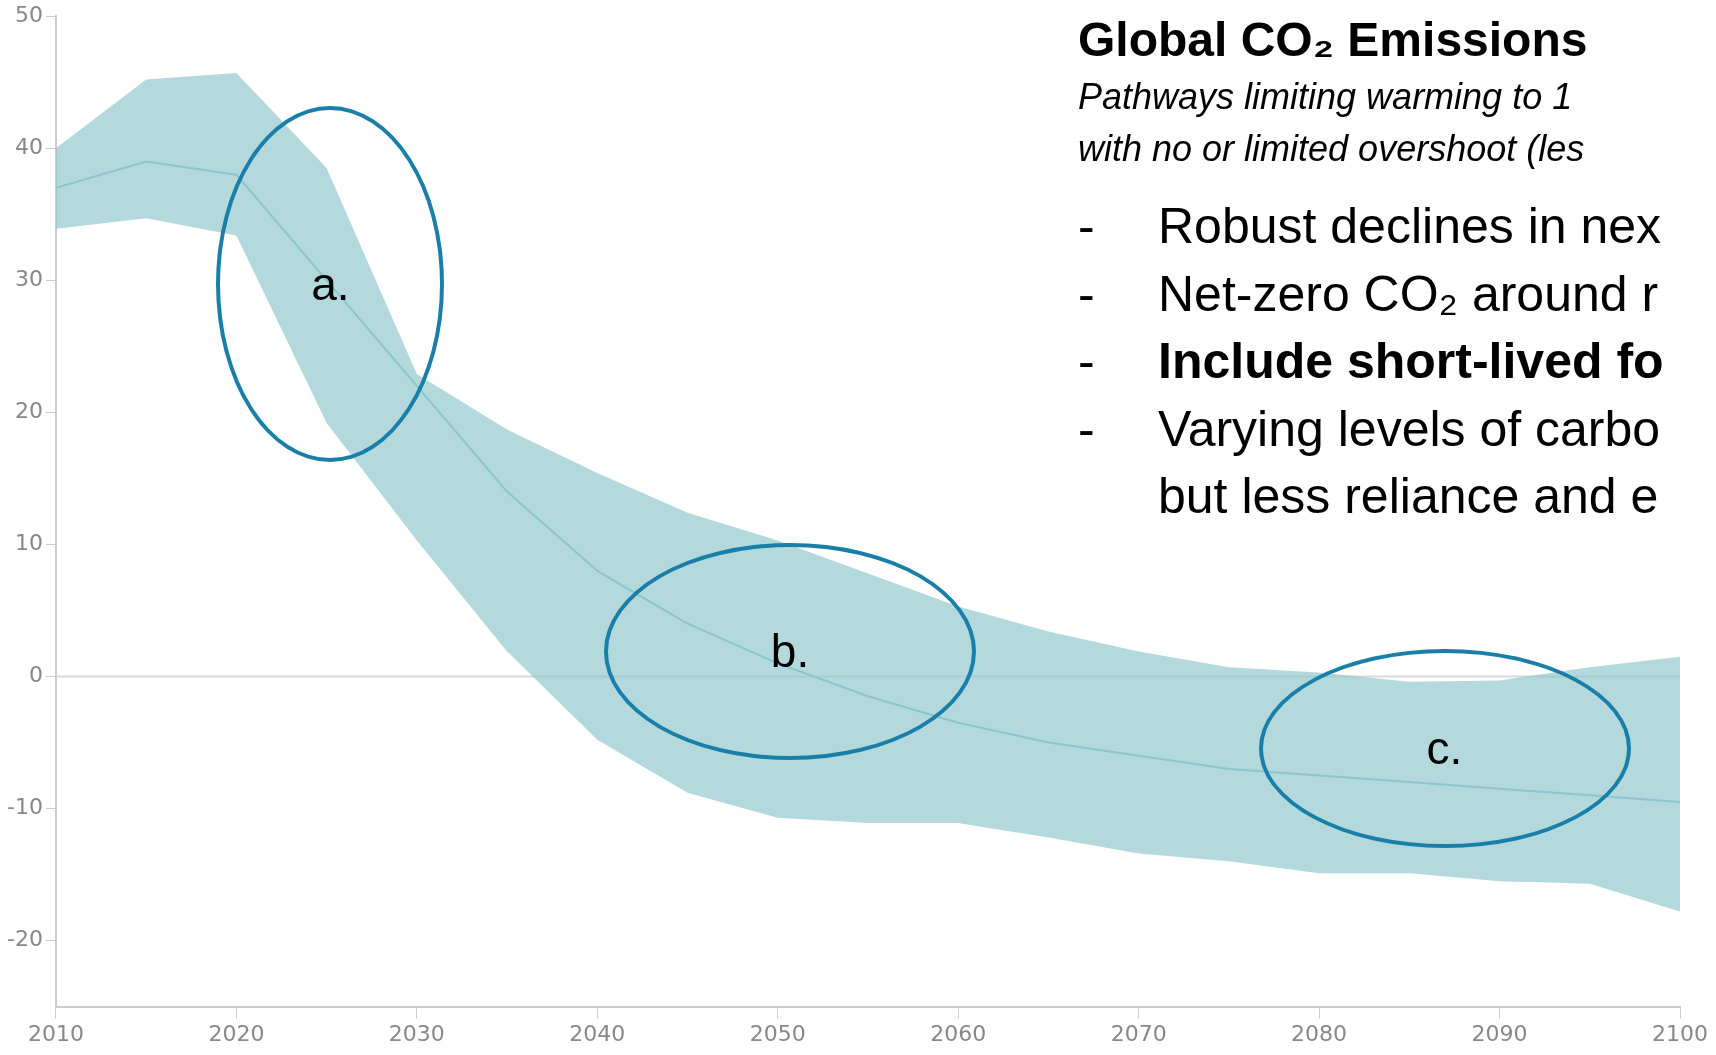  Describe the element at coordinates (1319, 1033) in the screenshot. I see `x-tick-label: 2080` at that location.